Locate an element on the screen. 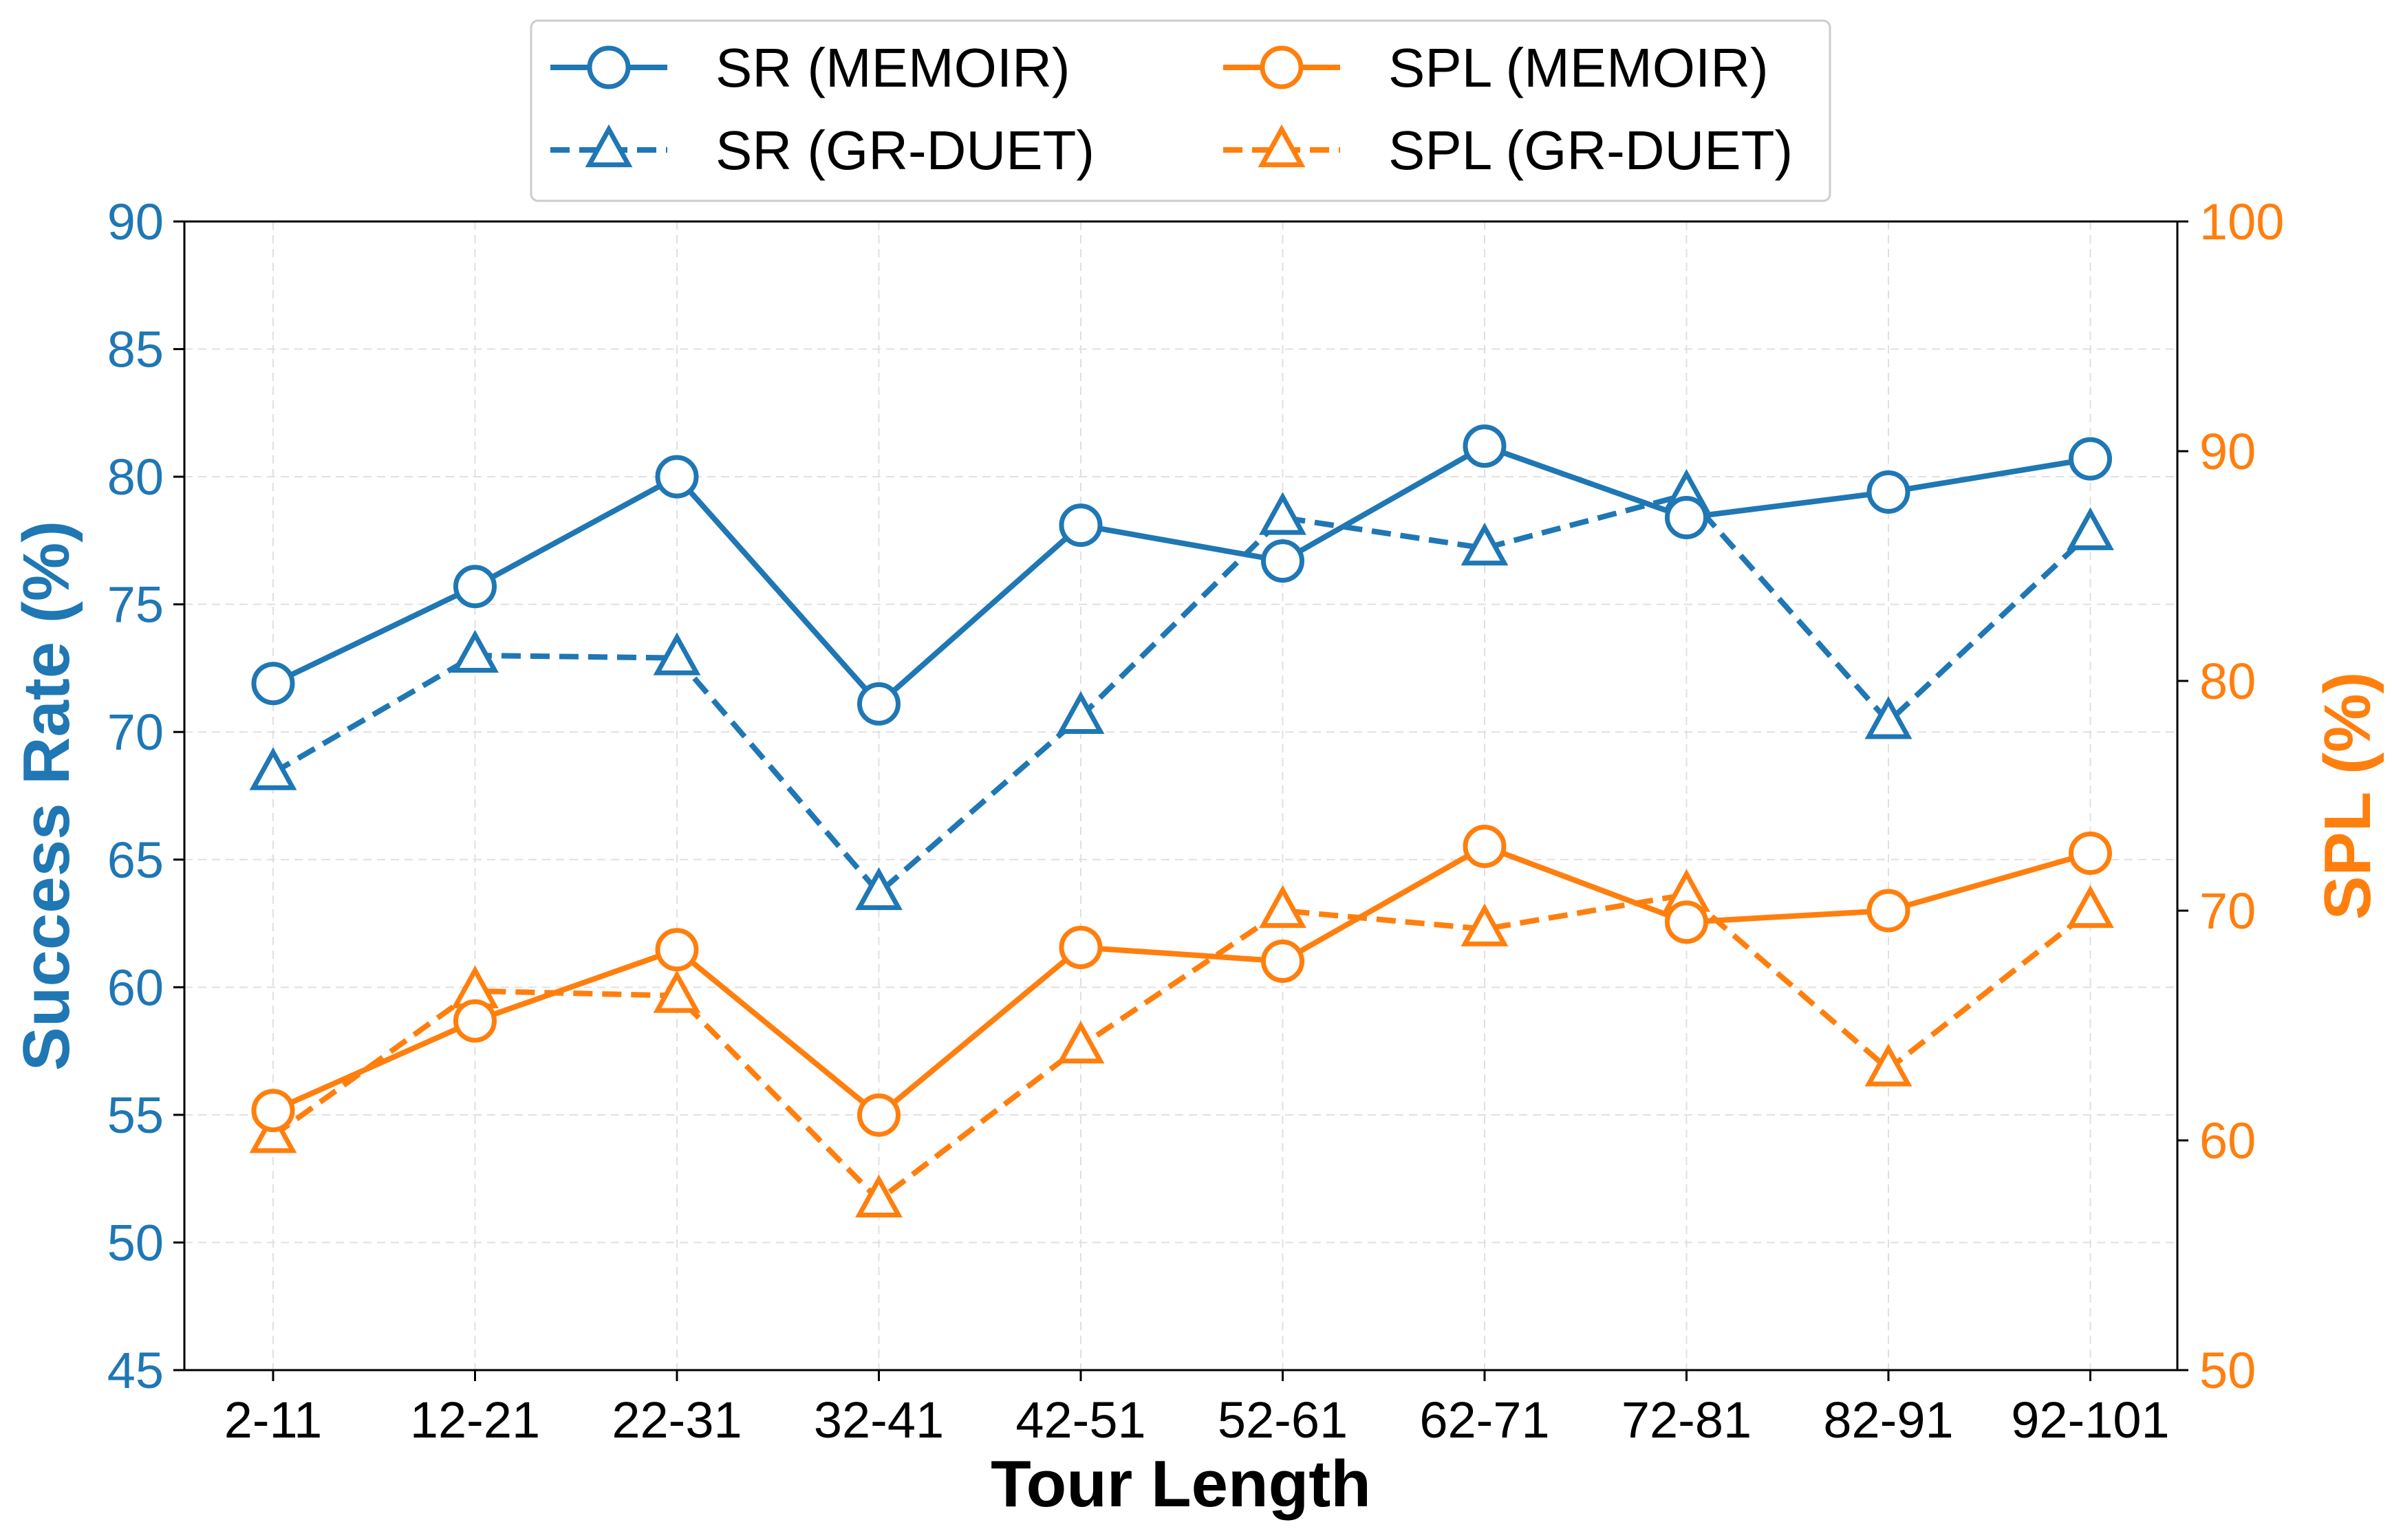  x-tick-label: 2-11 is located at coordinates (273, 1420).